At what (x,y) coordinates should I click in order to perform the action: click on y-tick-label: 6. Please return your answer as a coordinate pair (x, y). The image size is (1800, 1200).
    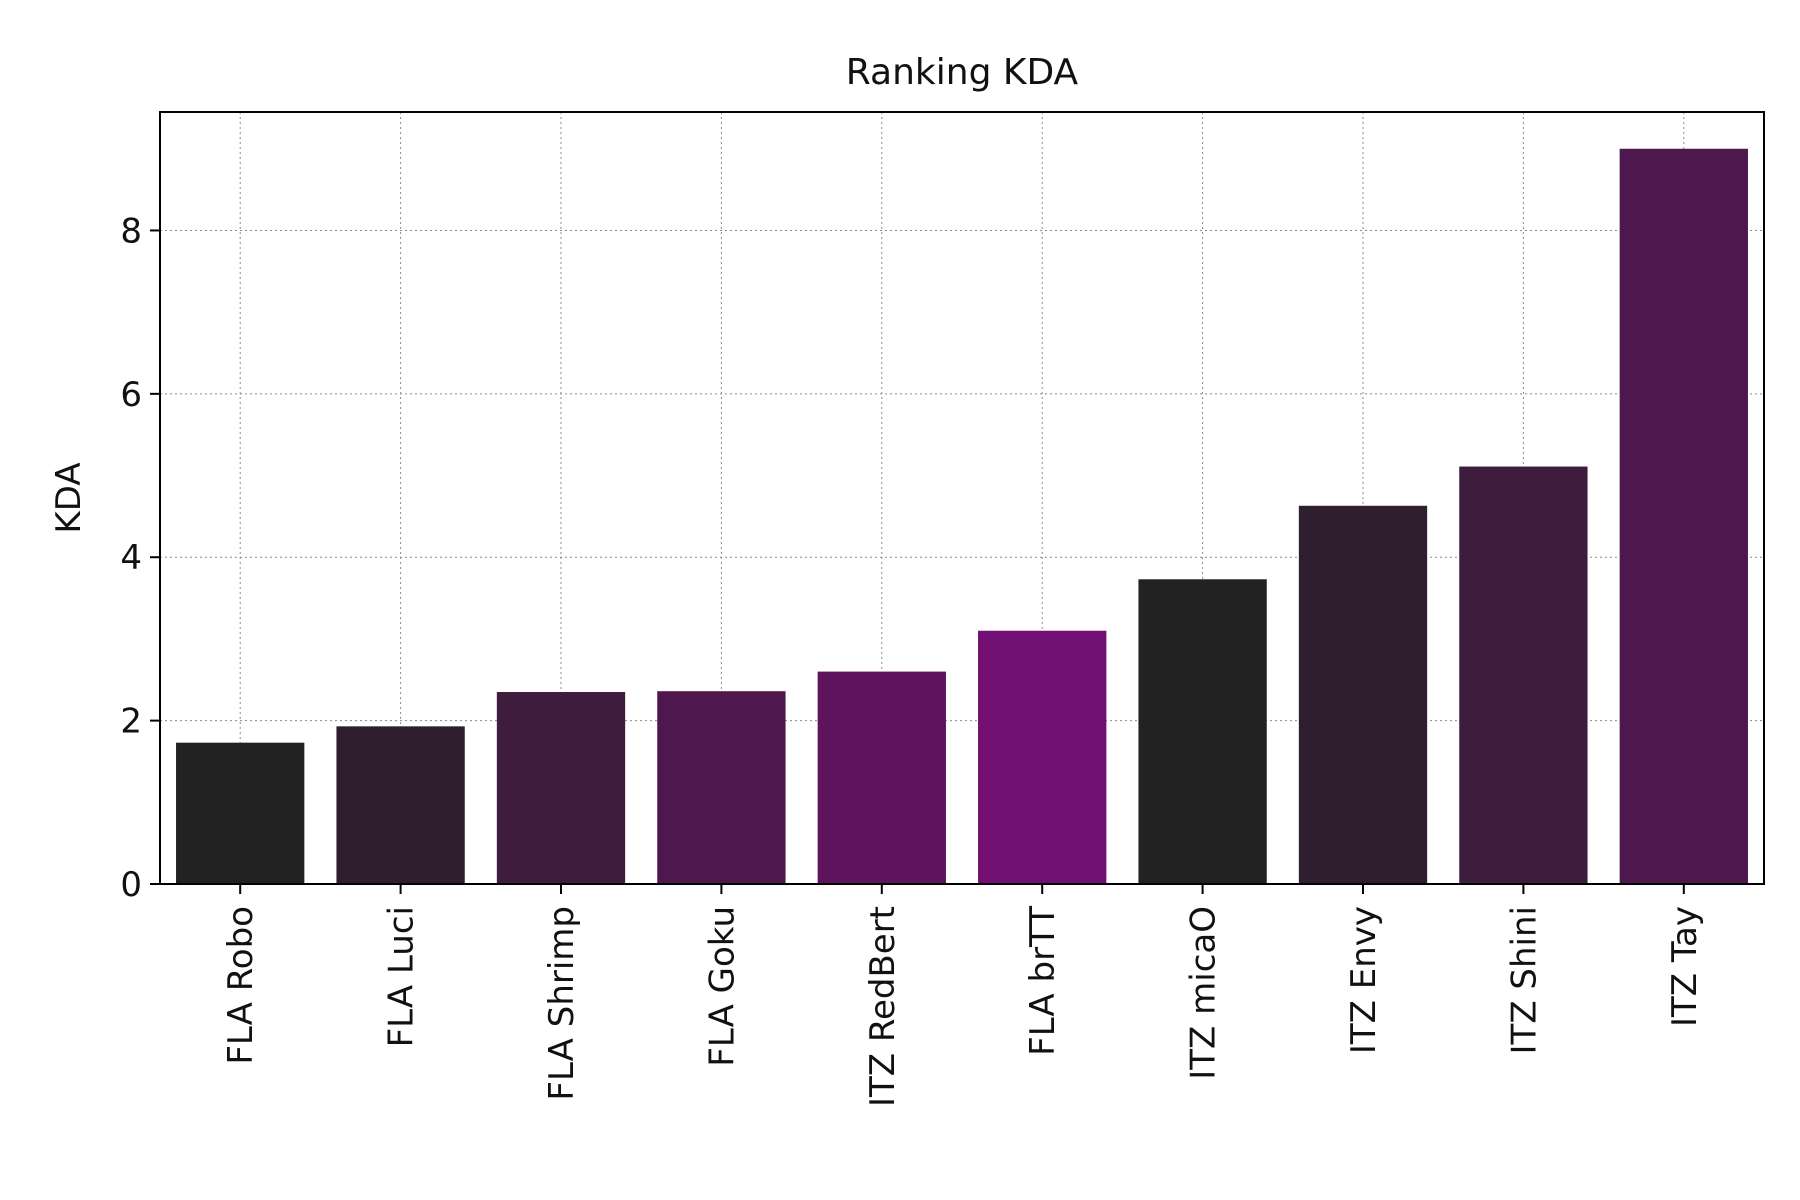
    Looking at the image, I should click on (131, 395).